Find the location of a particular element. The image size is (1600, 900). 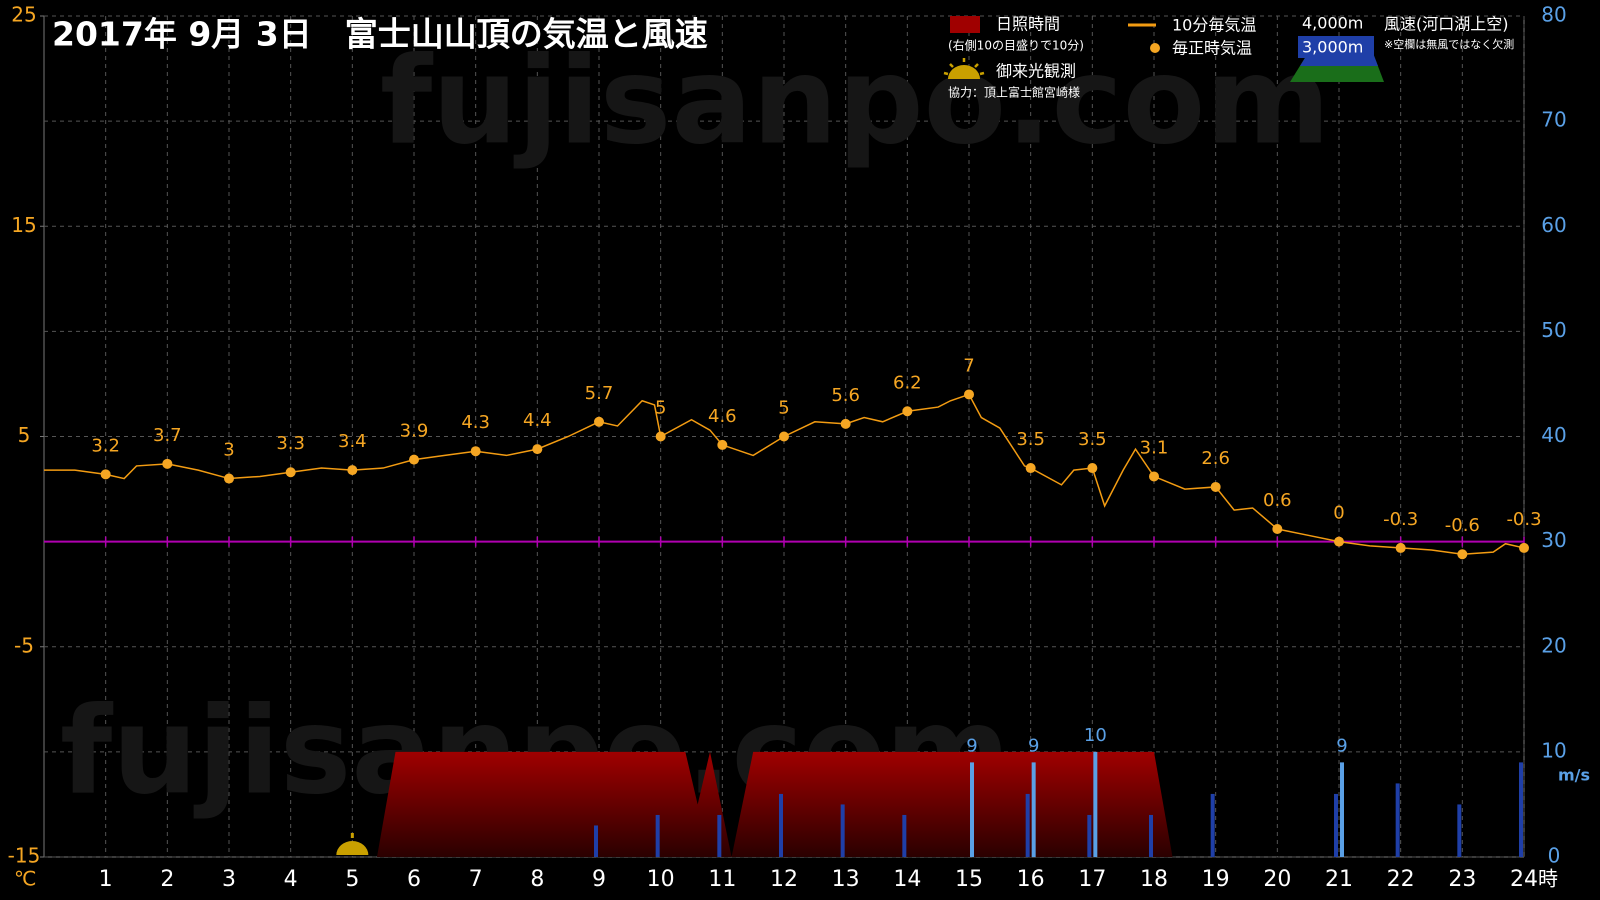

x-tick-label: 5 is located at coordinates (352, 879).